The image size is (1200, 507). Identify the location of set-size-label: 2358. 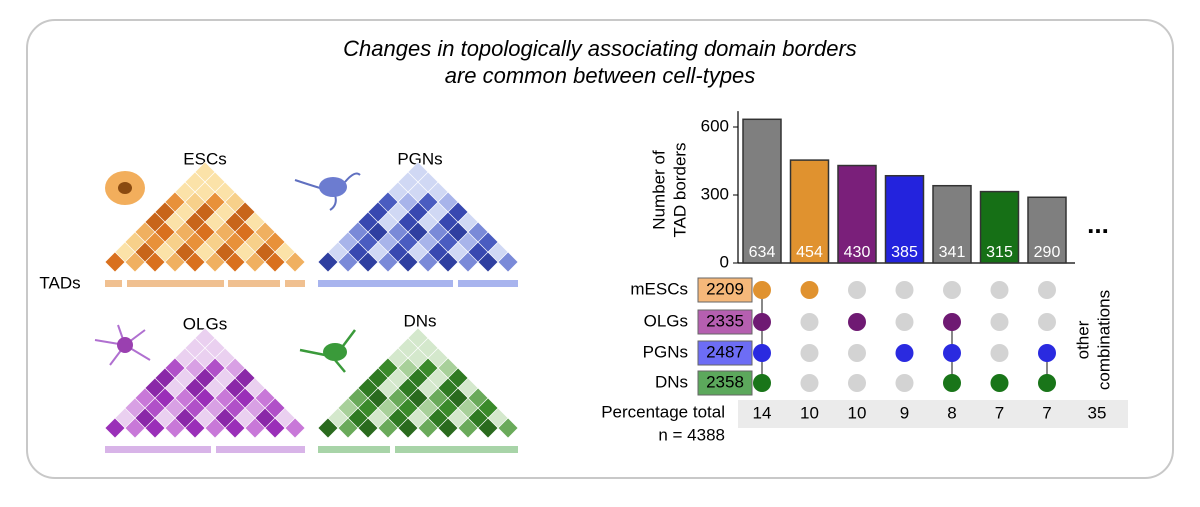
(725, 381).